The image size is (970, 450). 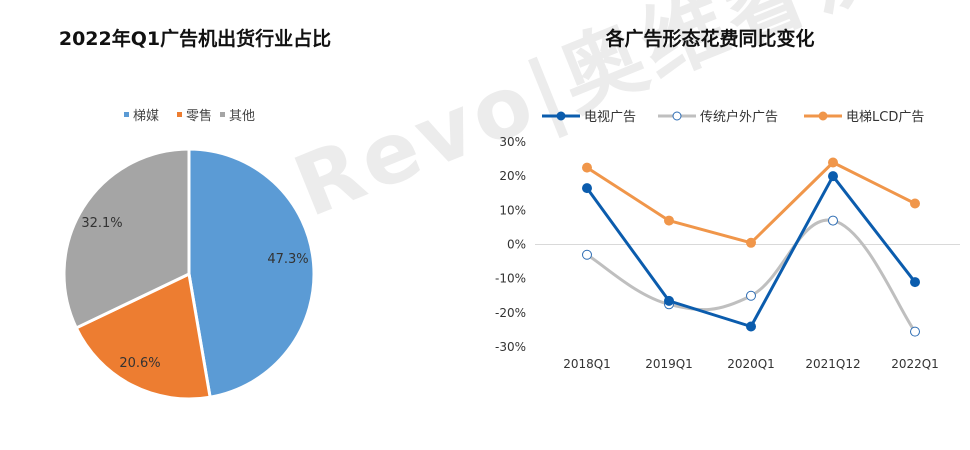 I want to click on y-tick-label: -20%, so click(x=510, y=313).